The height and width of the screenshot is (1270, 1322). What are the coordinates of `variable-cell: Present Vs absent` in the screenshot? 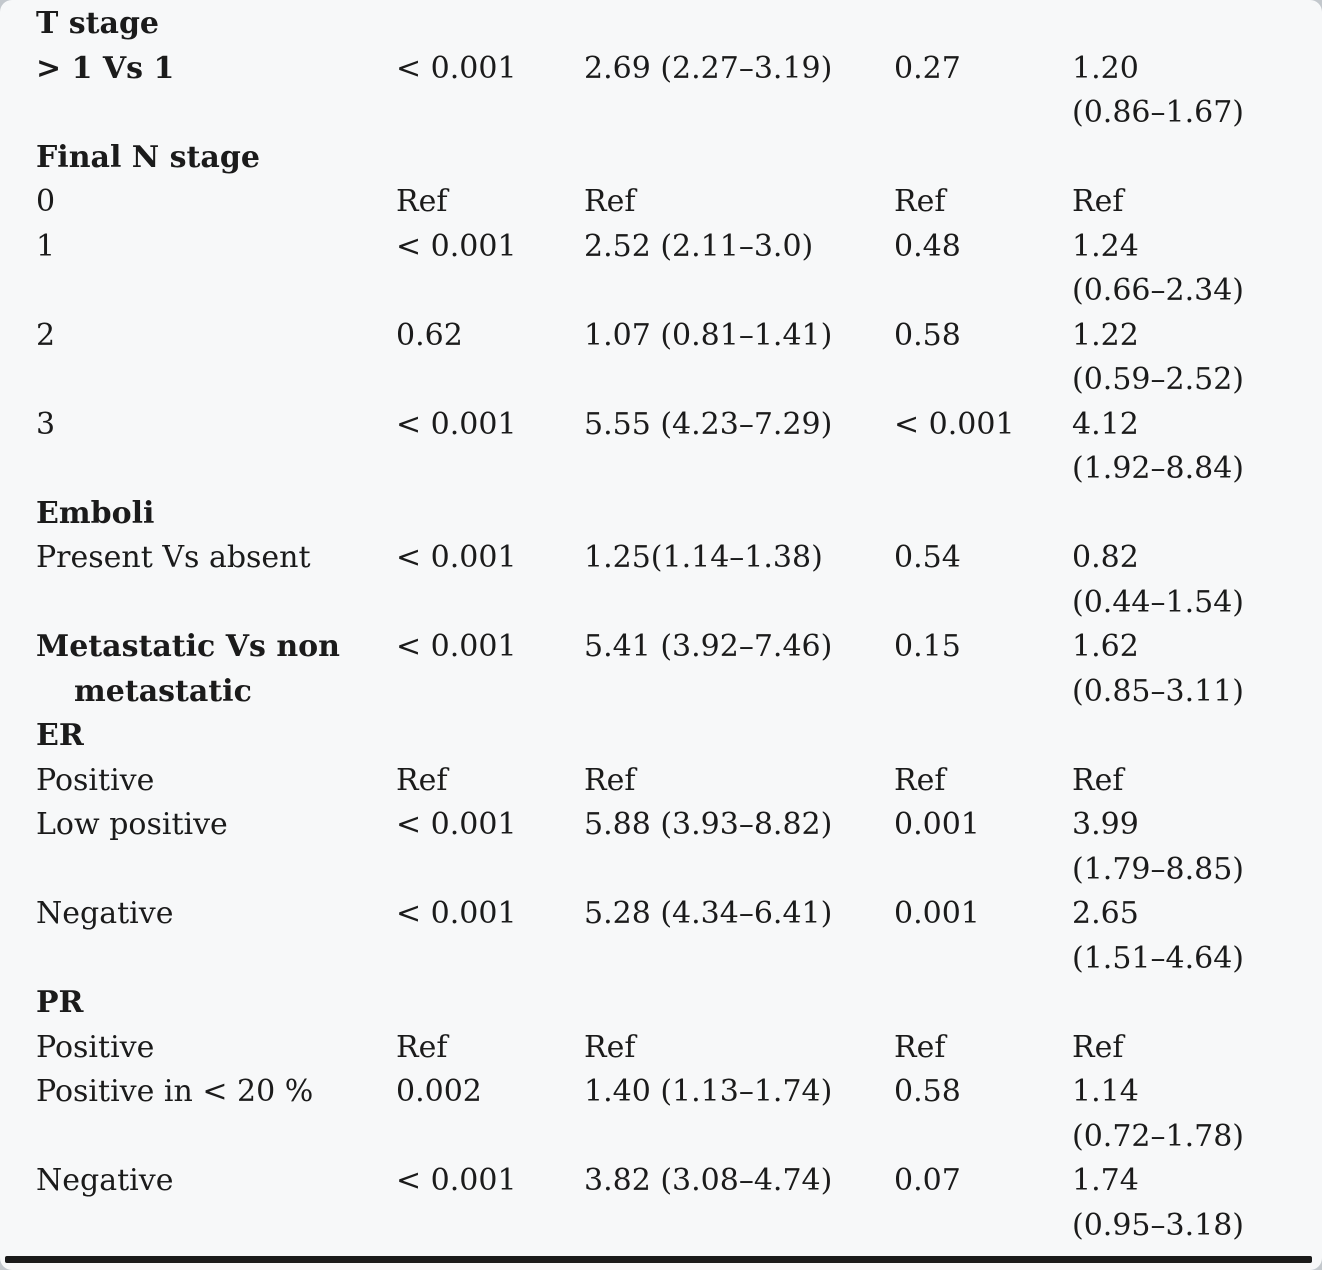 It's located at (216, 580).